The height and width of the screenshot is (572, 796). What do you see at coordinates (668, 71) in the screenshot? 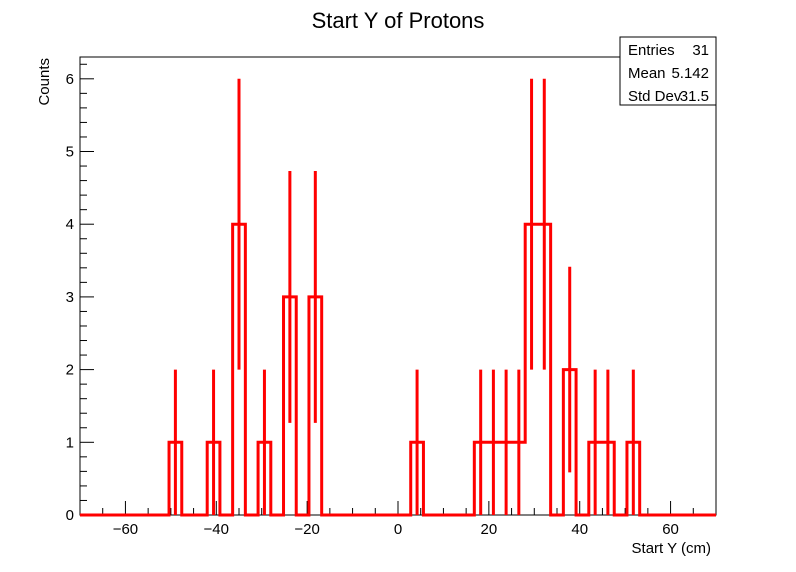
I see `stats-box: Entries 31 Mean 5.142 Std Dev 31.5` at bounding box center [668, 71].